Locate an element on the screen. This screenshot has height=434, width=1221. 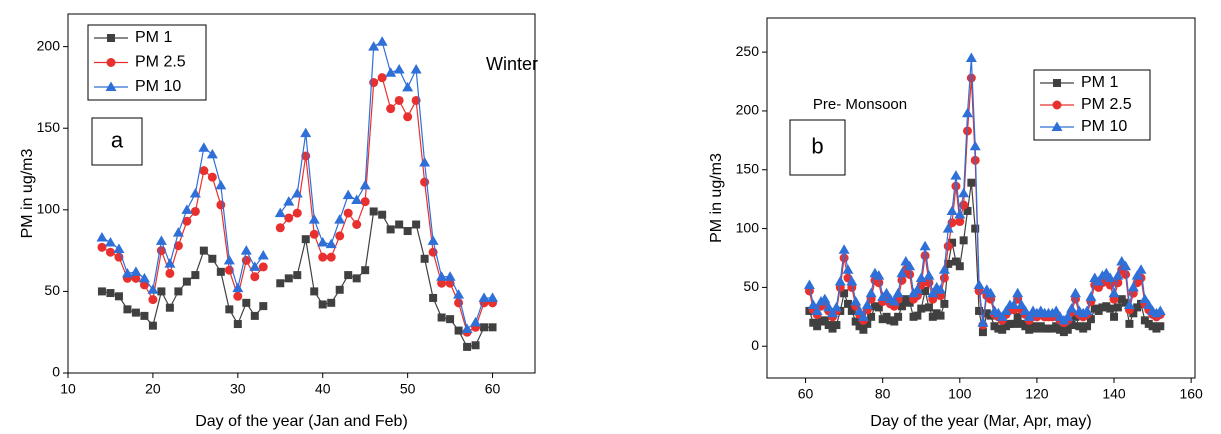
y-tick-label: 100 is located at coordinates (748, 227).